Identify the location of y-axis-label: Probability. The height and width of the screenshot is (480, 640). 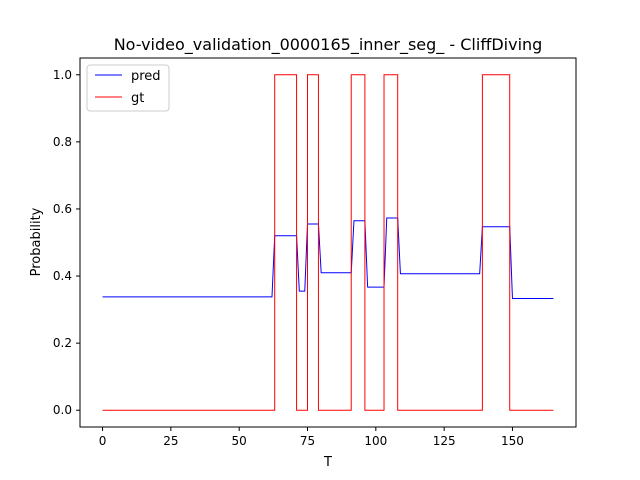
(36, 241).